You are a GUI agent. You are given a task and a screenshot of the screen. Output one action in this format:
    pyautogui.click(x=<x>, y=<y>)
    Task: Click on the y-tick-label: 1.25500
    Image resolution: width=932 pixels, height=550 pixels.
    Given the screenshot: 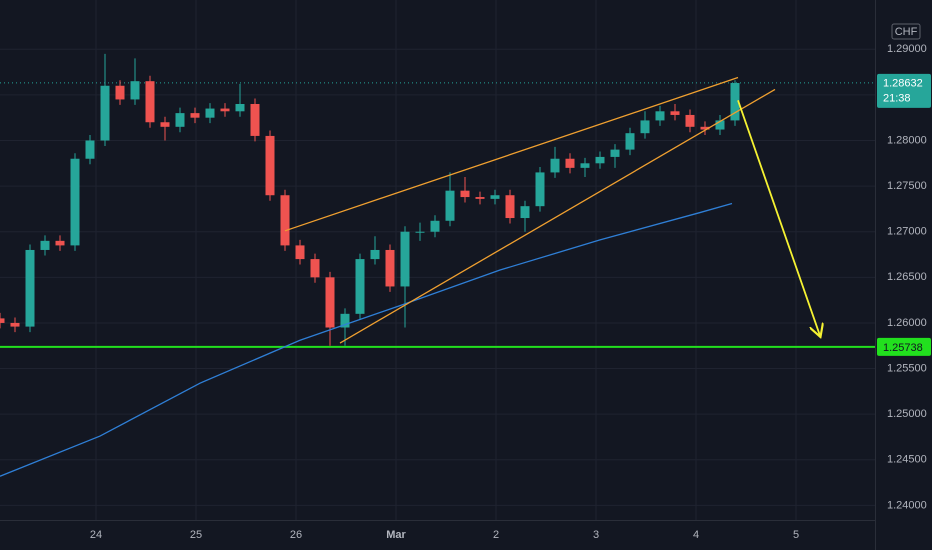 What is the action you would take?
    pyautogui.click(x=907, y=368)
    